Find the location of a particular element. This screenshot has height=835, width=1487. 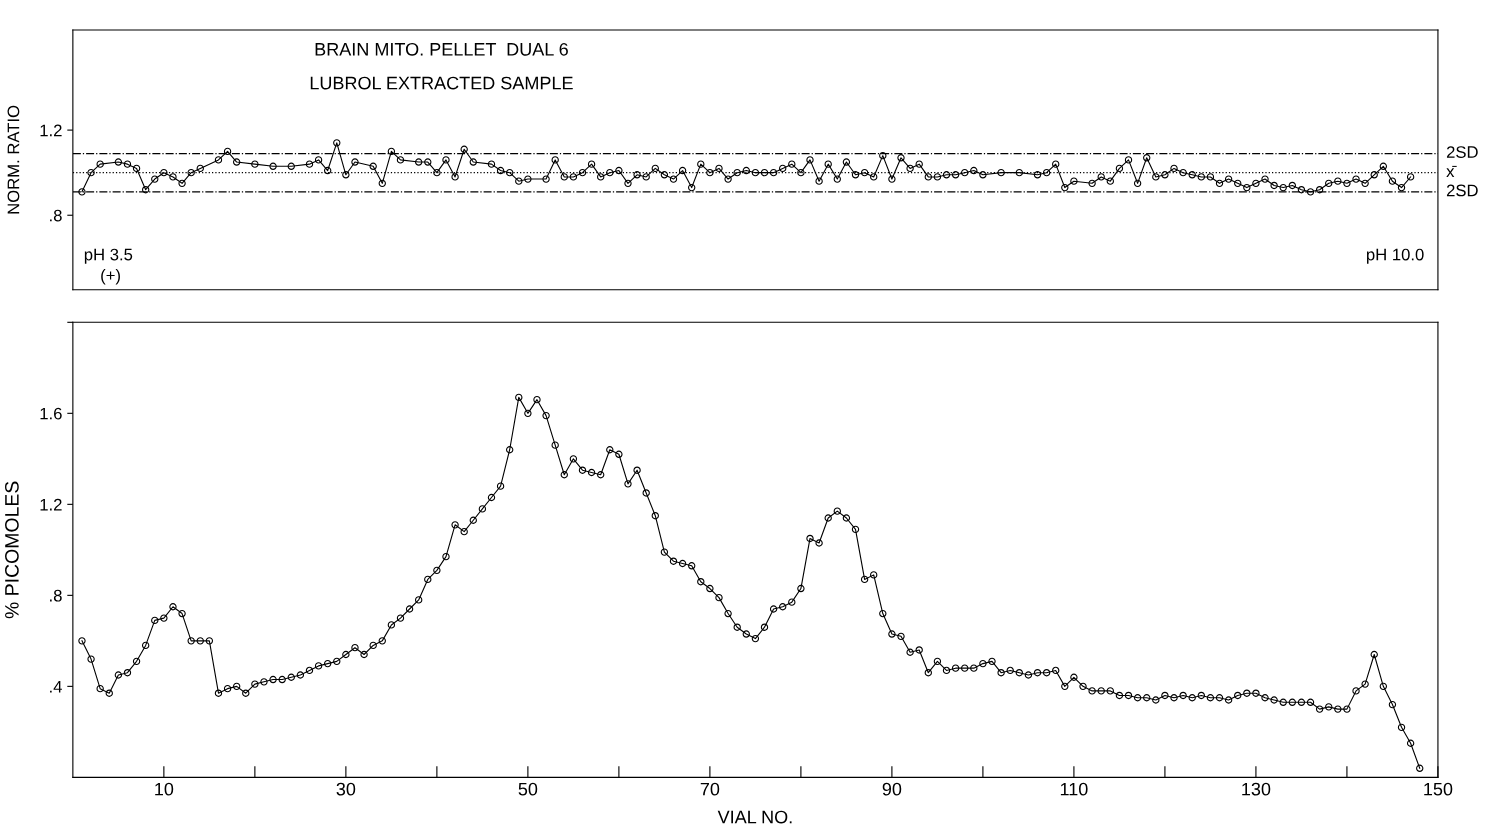

y-tick-label: 1.6 is located at coordinates (51, 413).